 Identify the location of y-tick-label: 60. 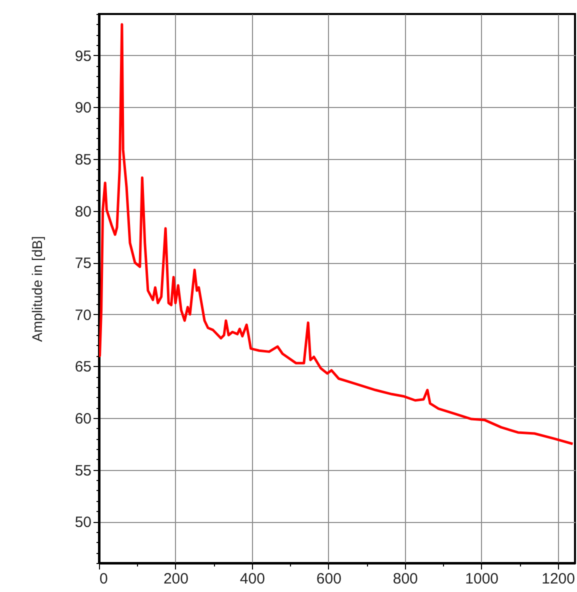
(83, 419).